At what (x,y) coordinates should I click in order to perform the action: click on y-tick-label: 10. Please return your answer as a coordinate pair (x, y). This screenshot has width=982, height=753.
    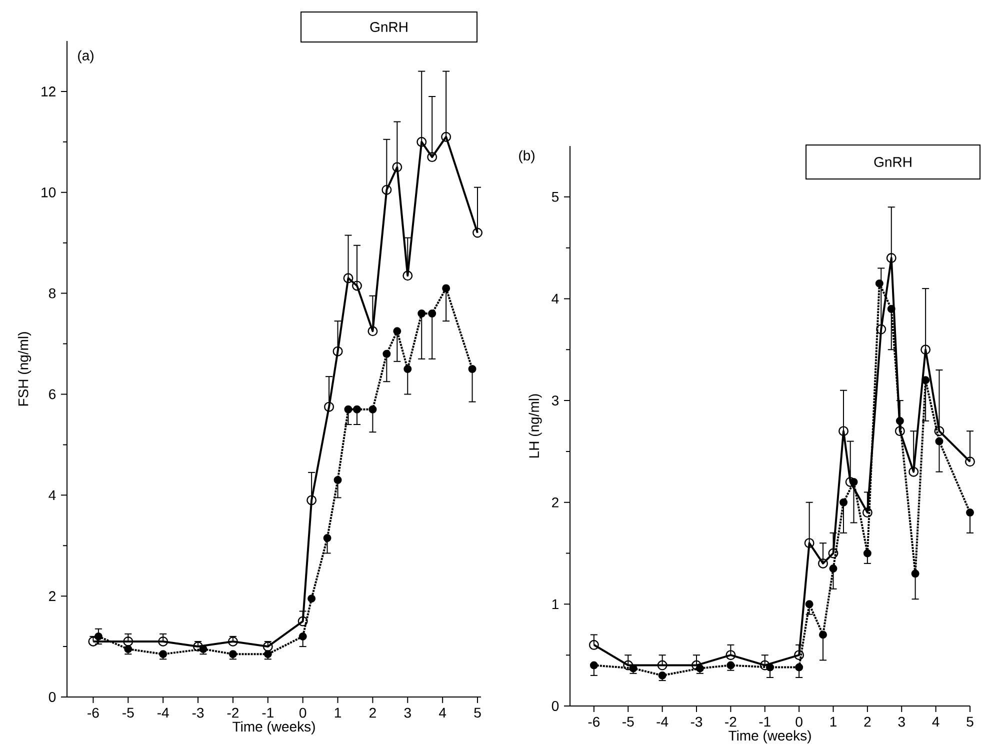
    Looking at the image, I should click on (49, 192).